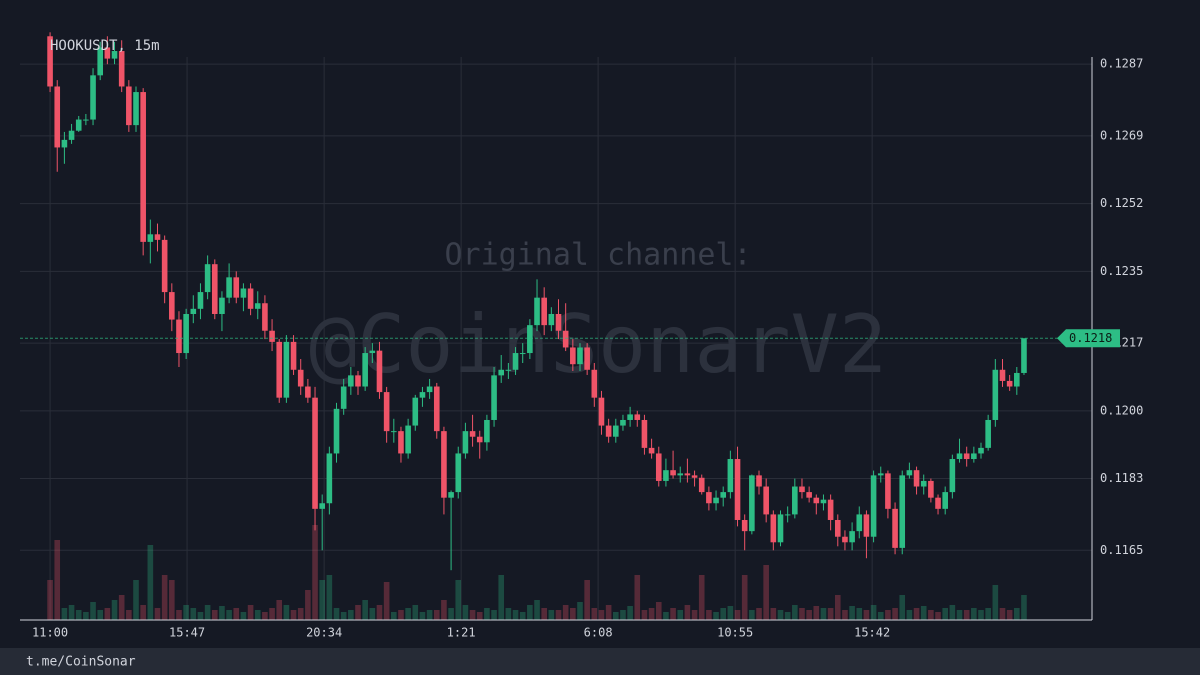 Image resolution: width=1200 pixels, height=675 pixels. I want to click on footer-bar, so click(600, 661).